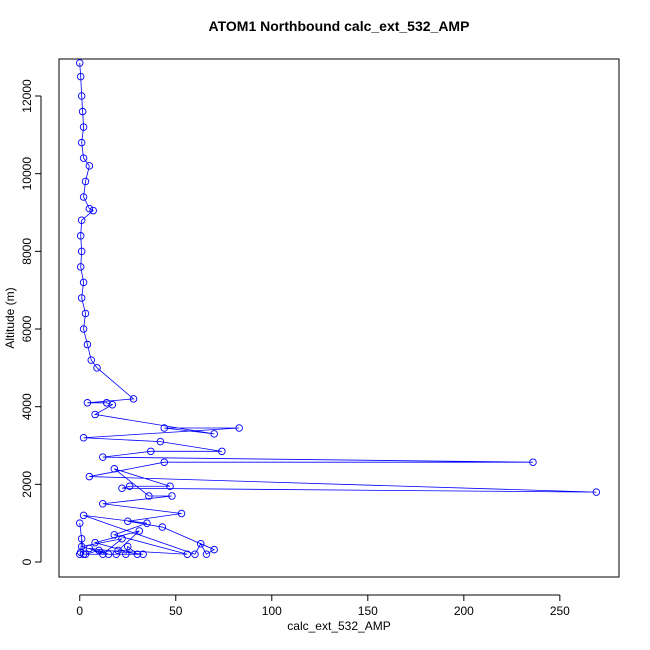 The height and width of the screenshot is (650, 650). Describe the element at coordinates (10, 317) in the screenshot. I see `y-axis-title: Altitude (m)` at that location.